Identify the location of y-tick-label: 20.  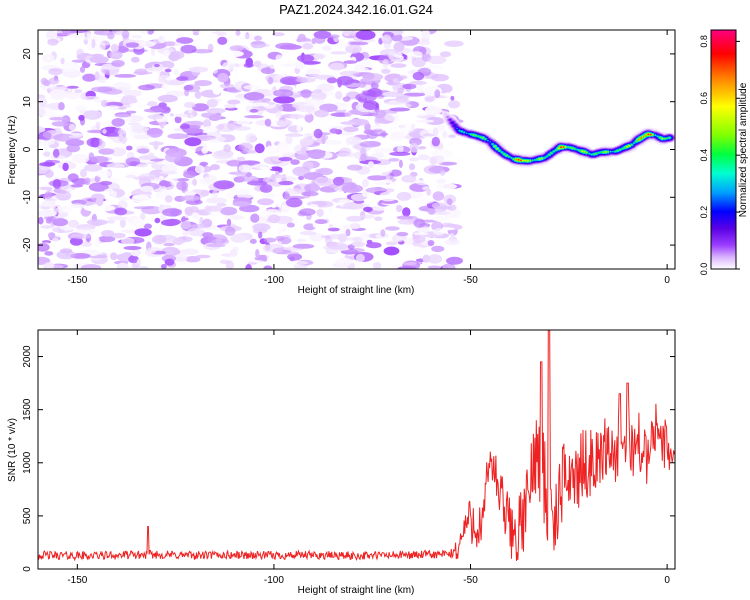
(27, 54).